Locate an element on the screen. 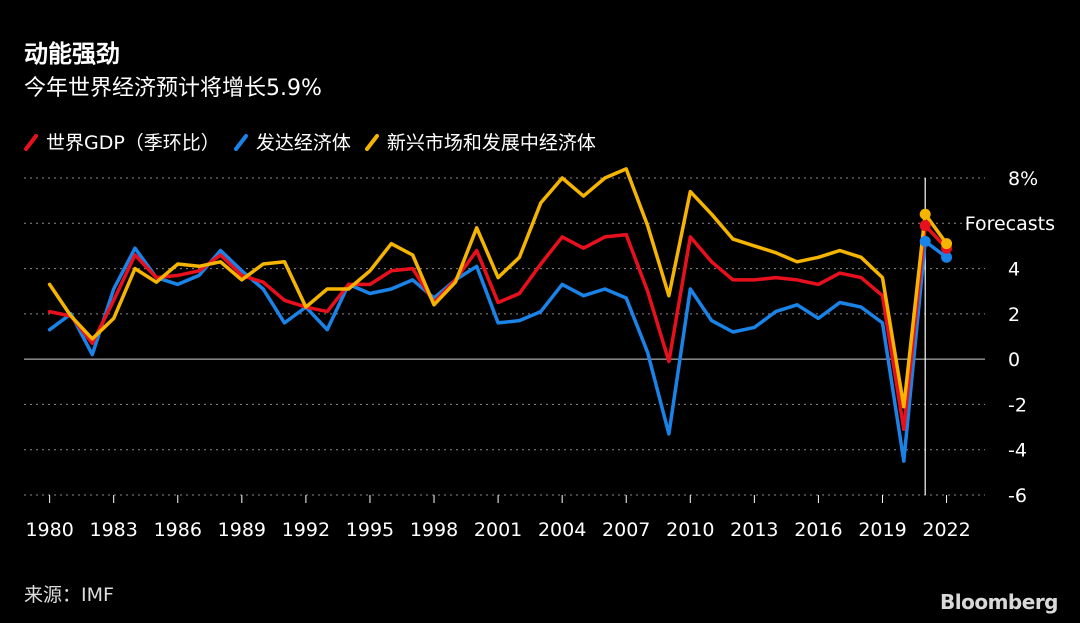  x-tick-label: 2019 is located at coordinates (882, 530).